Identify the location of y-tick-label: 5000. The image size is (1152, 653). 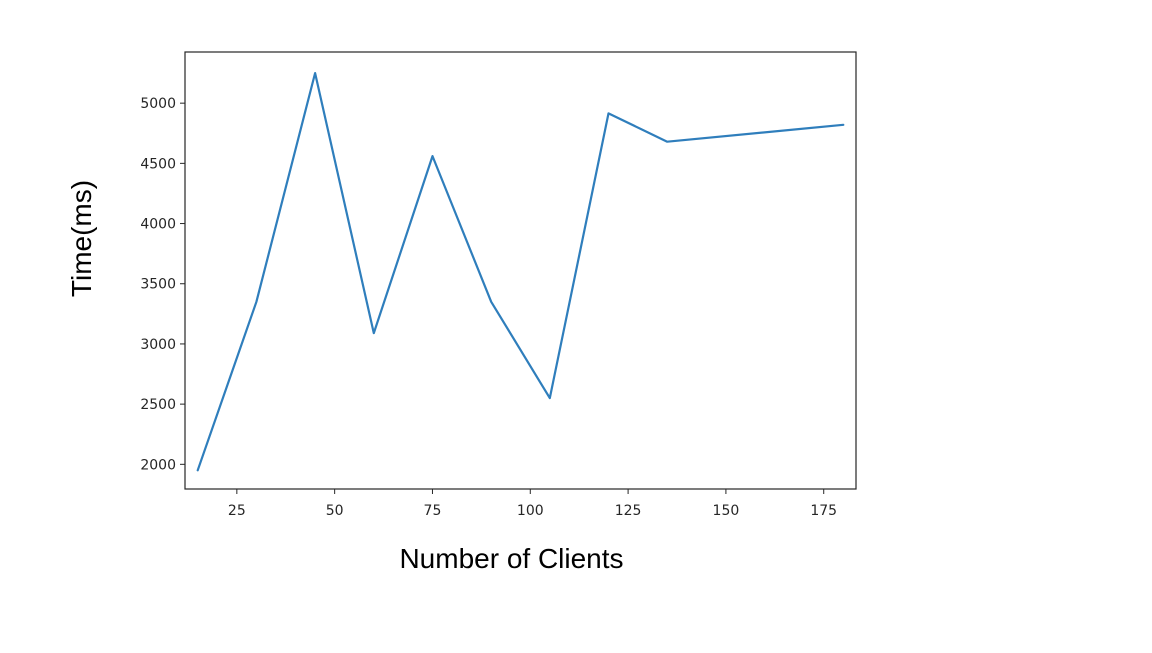
(158, 104).